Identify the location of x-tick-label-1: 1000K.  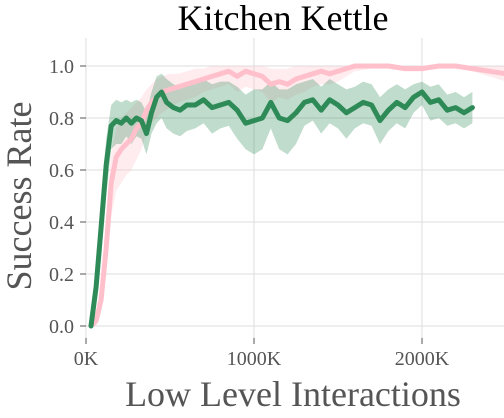
(254, 359).